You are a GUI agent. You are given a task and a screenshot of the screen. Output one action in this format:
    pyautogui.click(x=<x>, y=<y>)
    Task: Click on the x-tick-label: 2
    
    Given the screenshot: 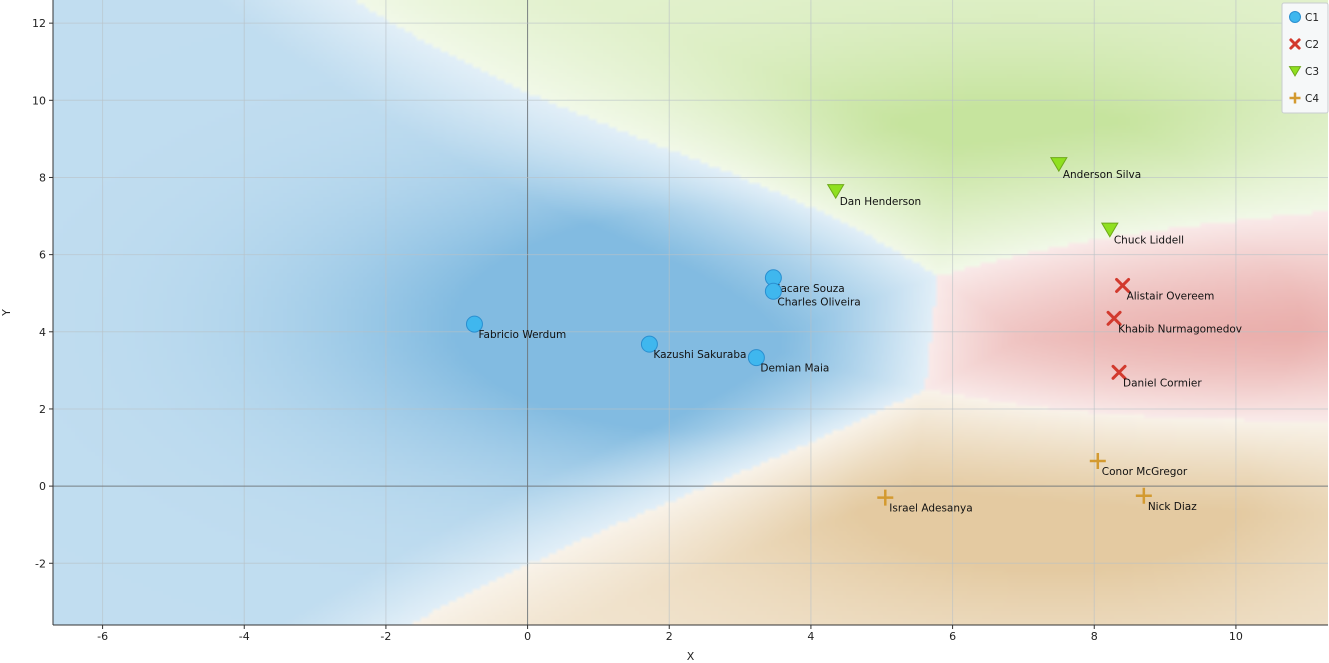 What is the action you would take?
    pyautogui.click(x=669, y=636)
    